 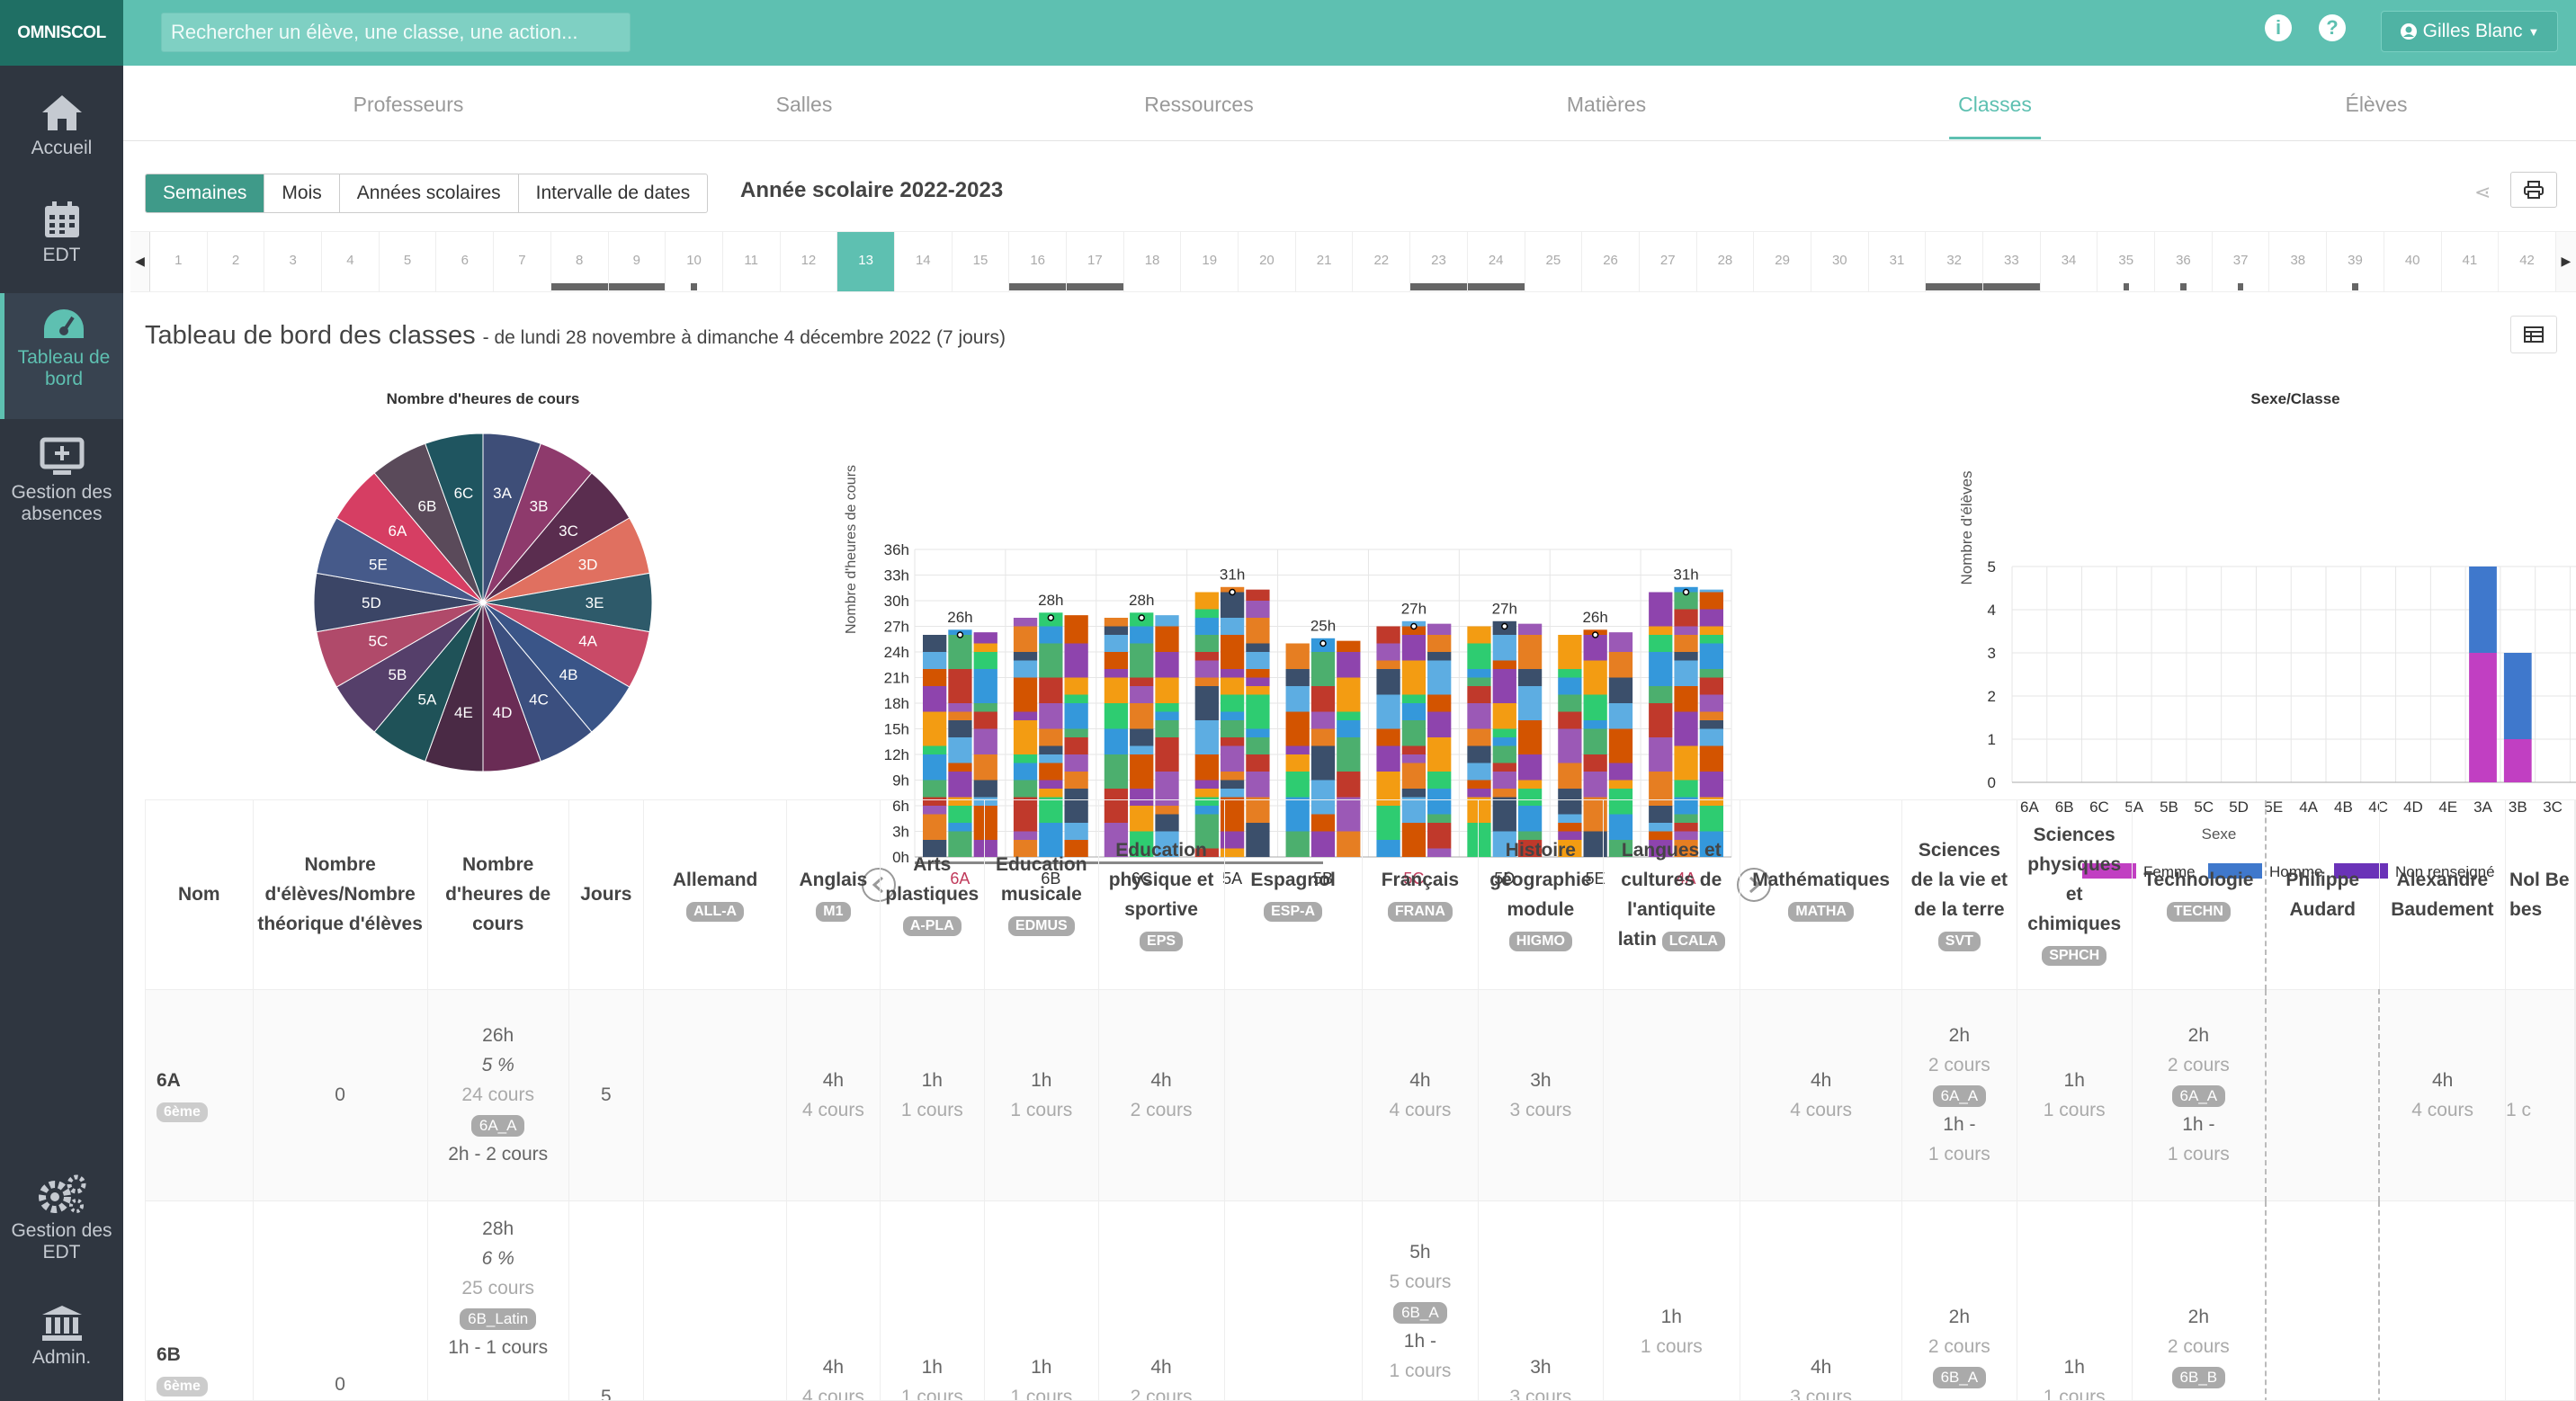 I want to click on period-date-range-button: Intervalle de dates, so click(x=613, y=193).